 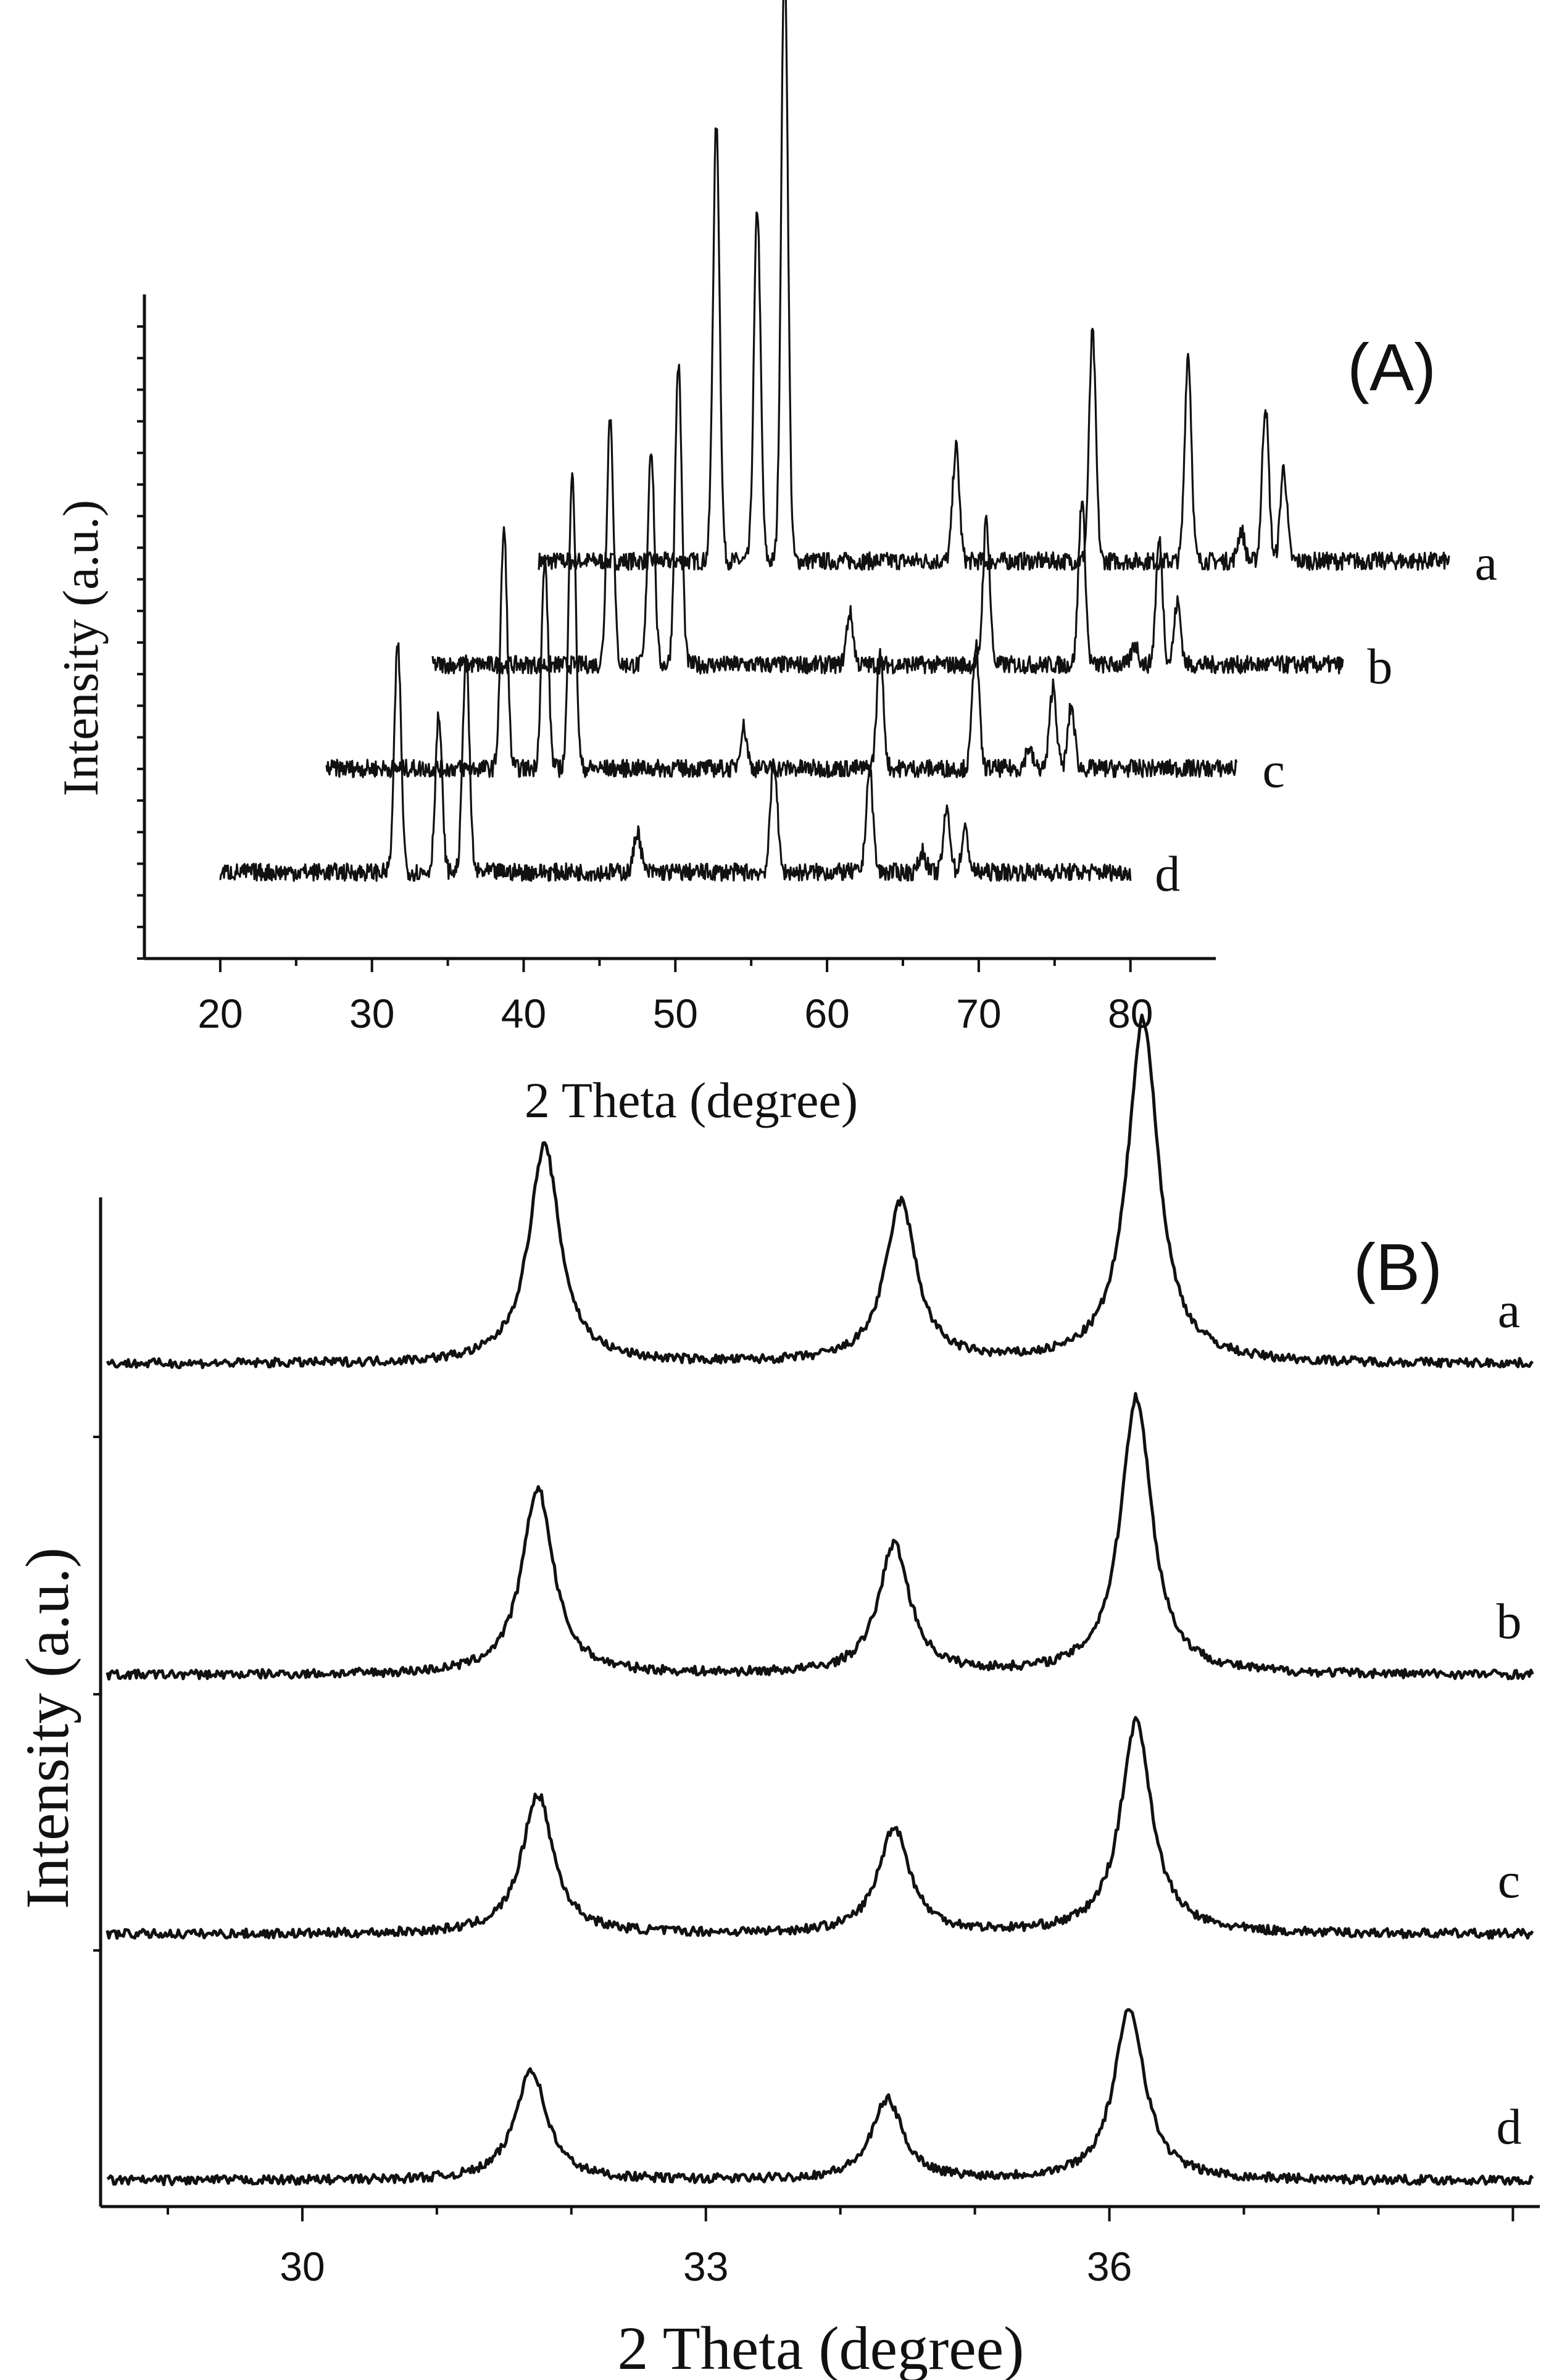 What do you see at coordinates (840, 2248) in the screenshot?
I see `panel-b-x-ticks: 30 33 36` at bounding box center [840, 2248].